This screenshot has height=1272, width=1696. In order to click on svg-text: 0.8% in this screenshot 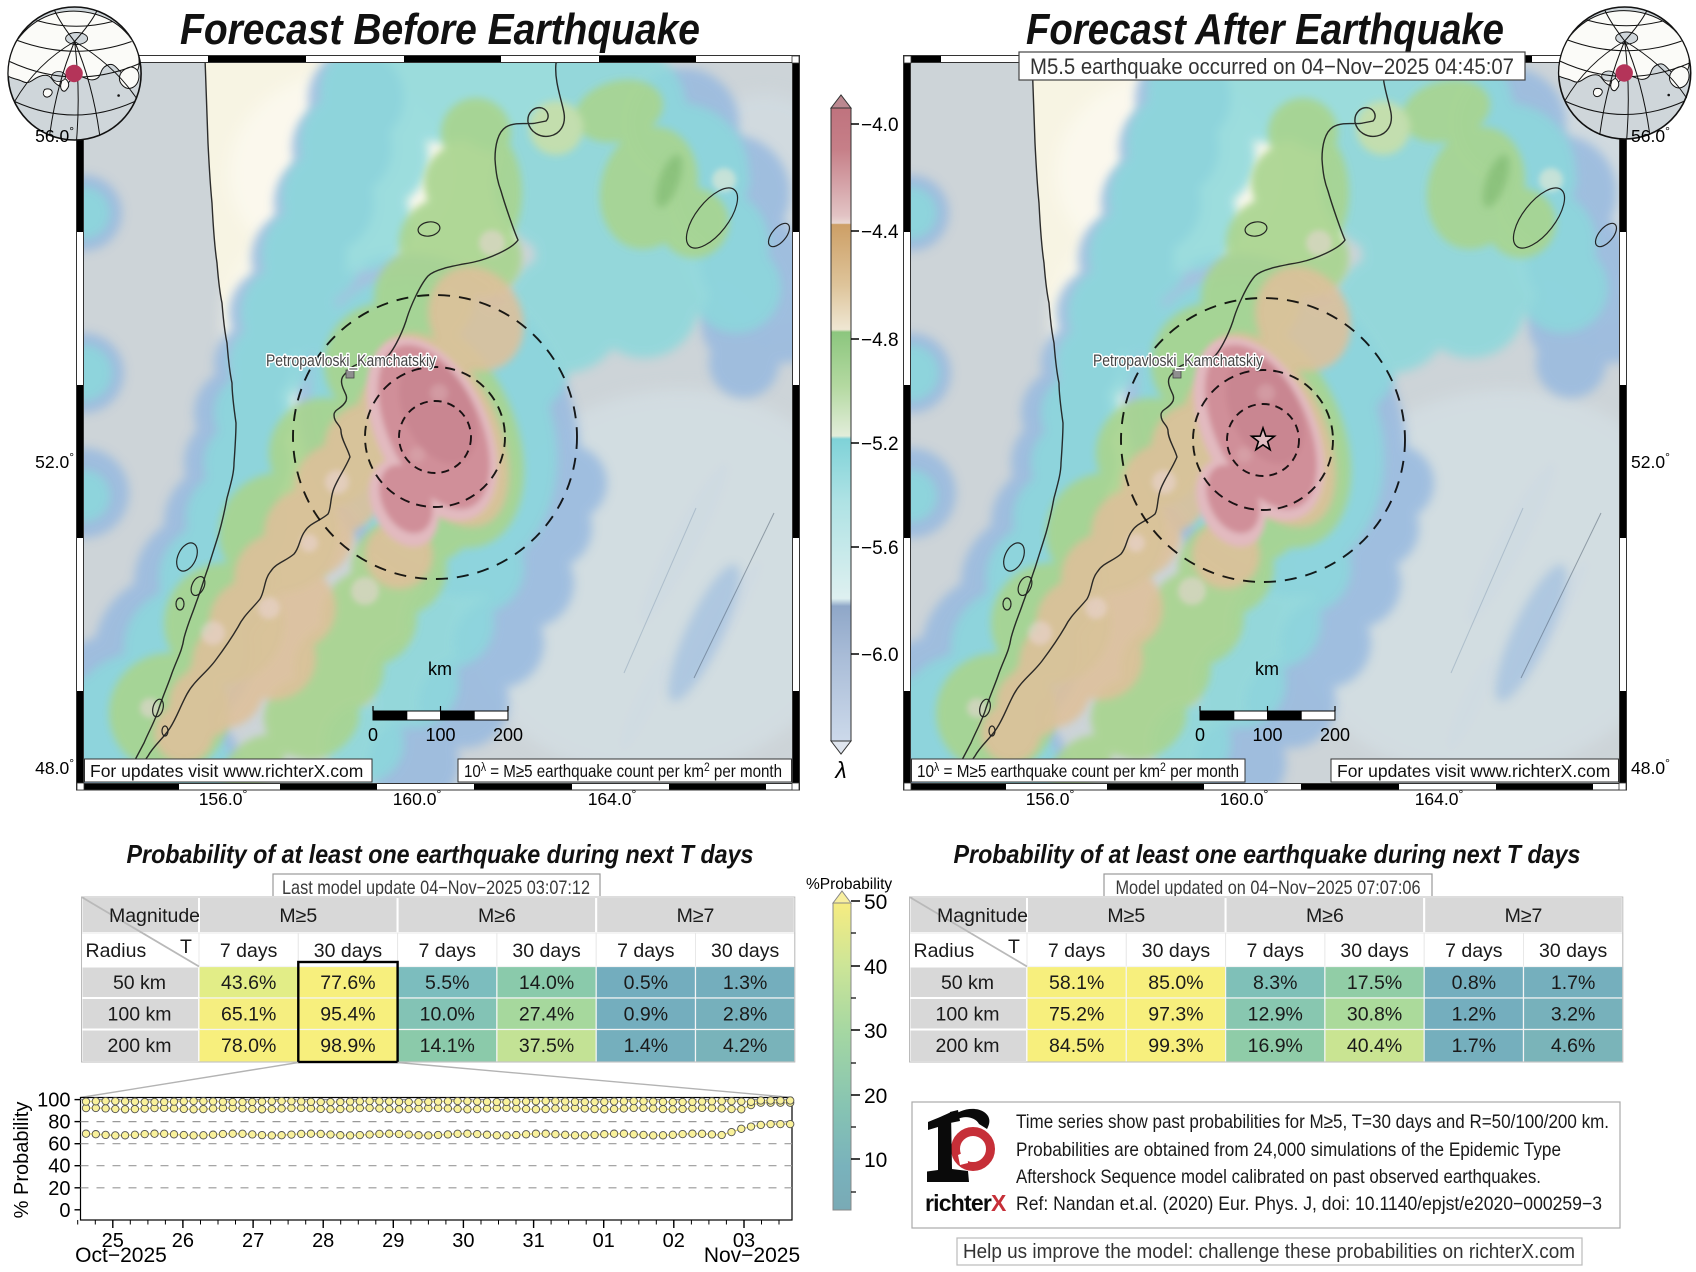, I will do `click(1474, 983)`.